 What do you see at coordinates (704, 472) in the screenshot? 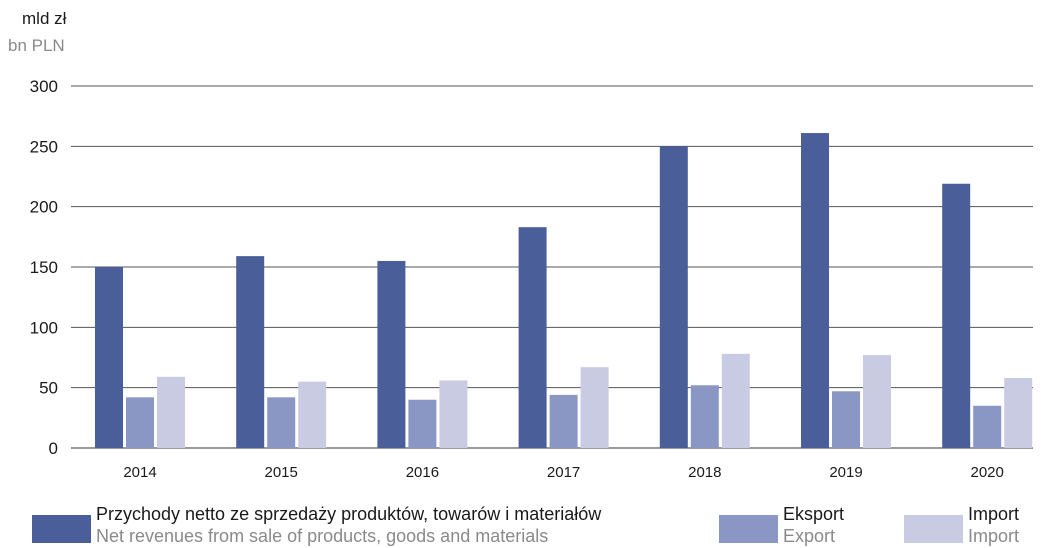
I see `x-tick-label: 2018` at bounding box center [704, 472].